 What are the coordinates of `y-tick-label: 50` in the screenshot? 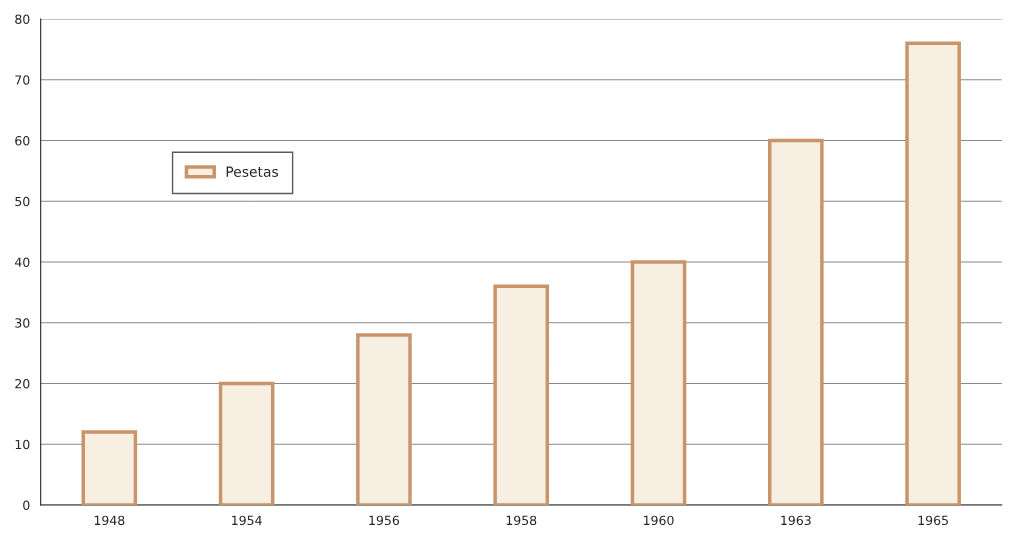 It's located at (22, 201).